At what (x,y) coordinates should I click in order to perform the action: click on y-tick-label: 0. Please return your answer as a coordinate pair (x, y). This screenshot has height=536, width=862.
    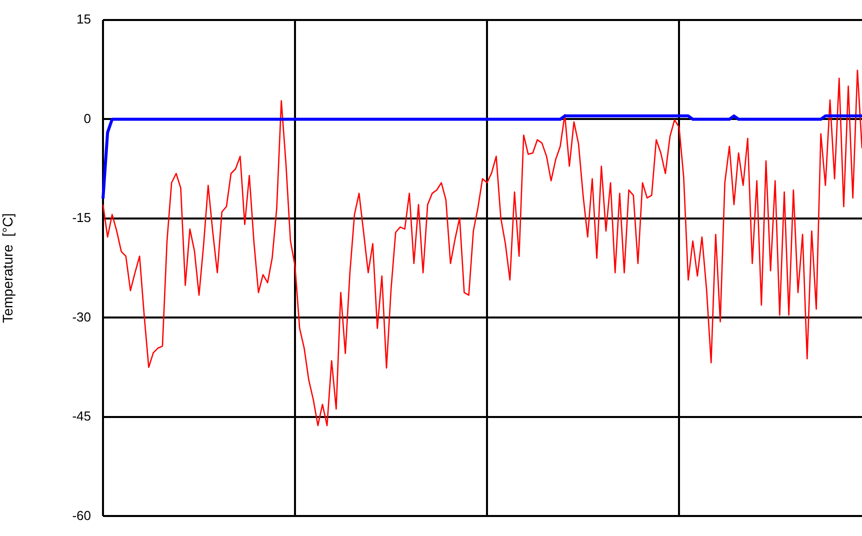
    Looking at the image, I should click on (87, 118).